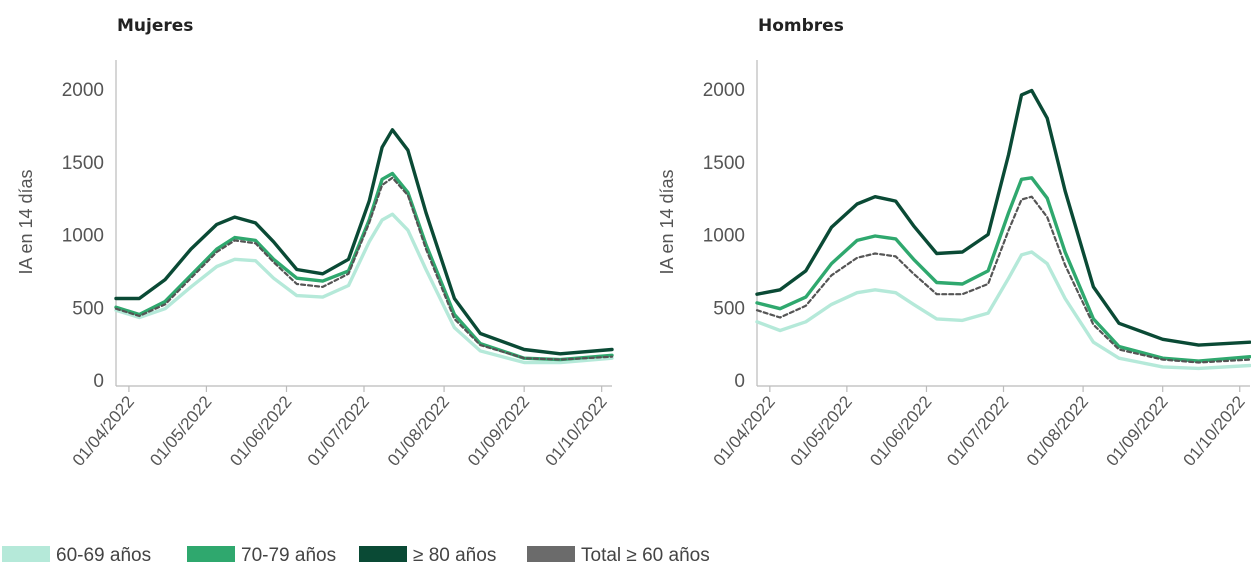 The image size is (1251, 567). What do you see at coordinates (454, 555) in the screenshot?
I see `legend-label-80plus: ≥ 80 años` at bounding box center [454, 555].